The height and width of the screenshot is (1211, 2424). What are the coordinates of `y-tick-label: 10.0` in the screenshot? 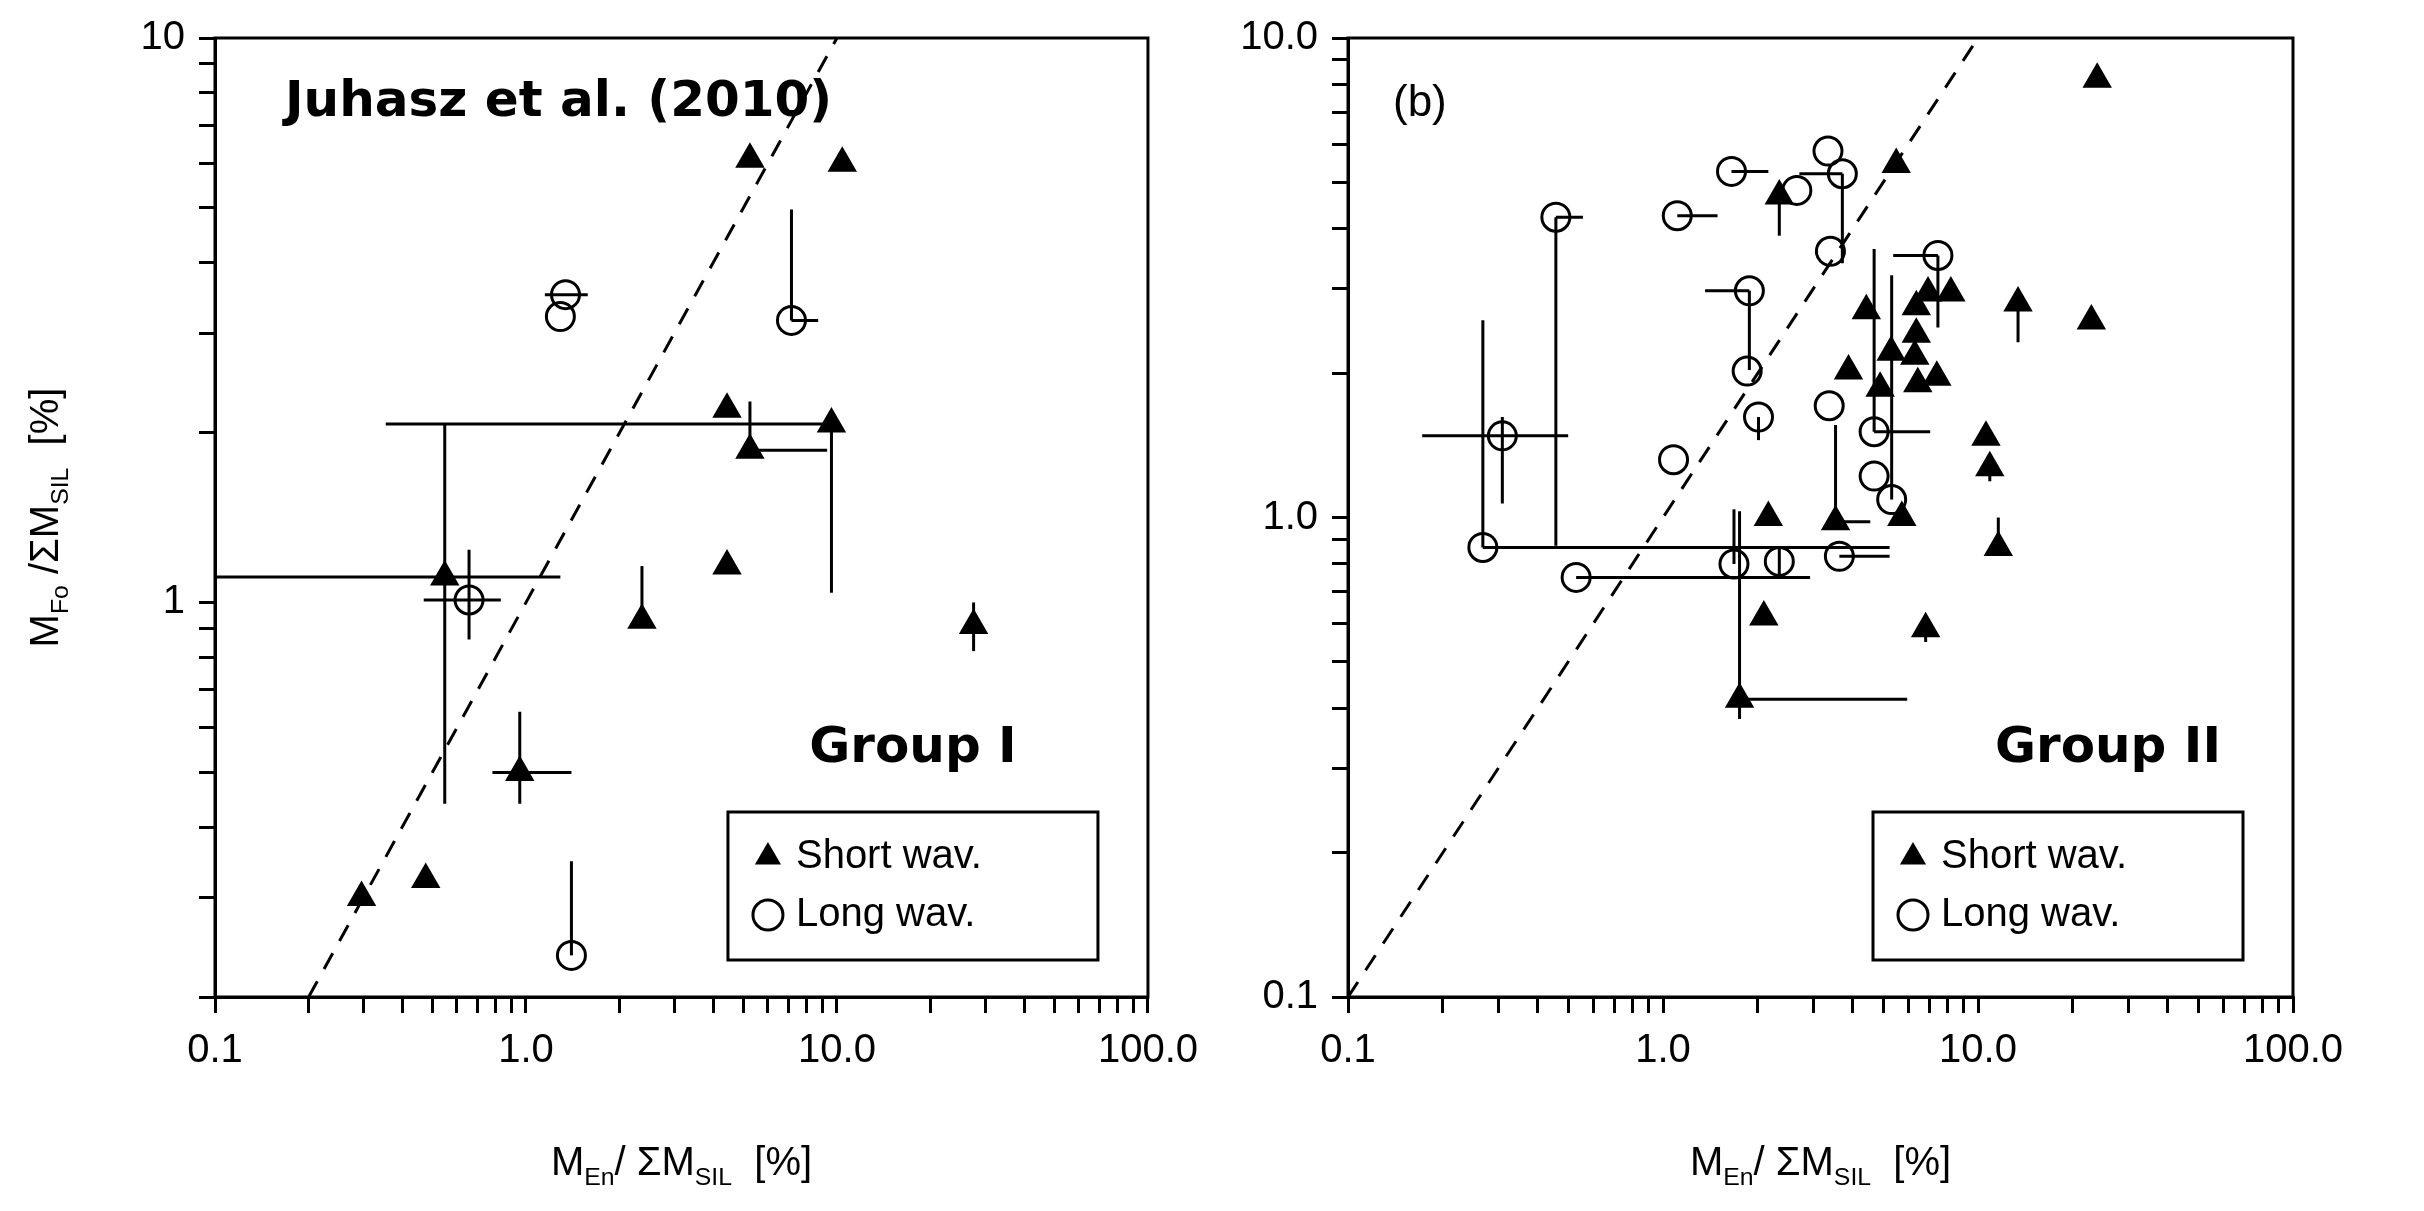 It's located at (1279, 35).